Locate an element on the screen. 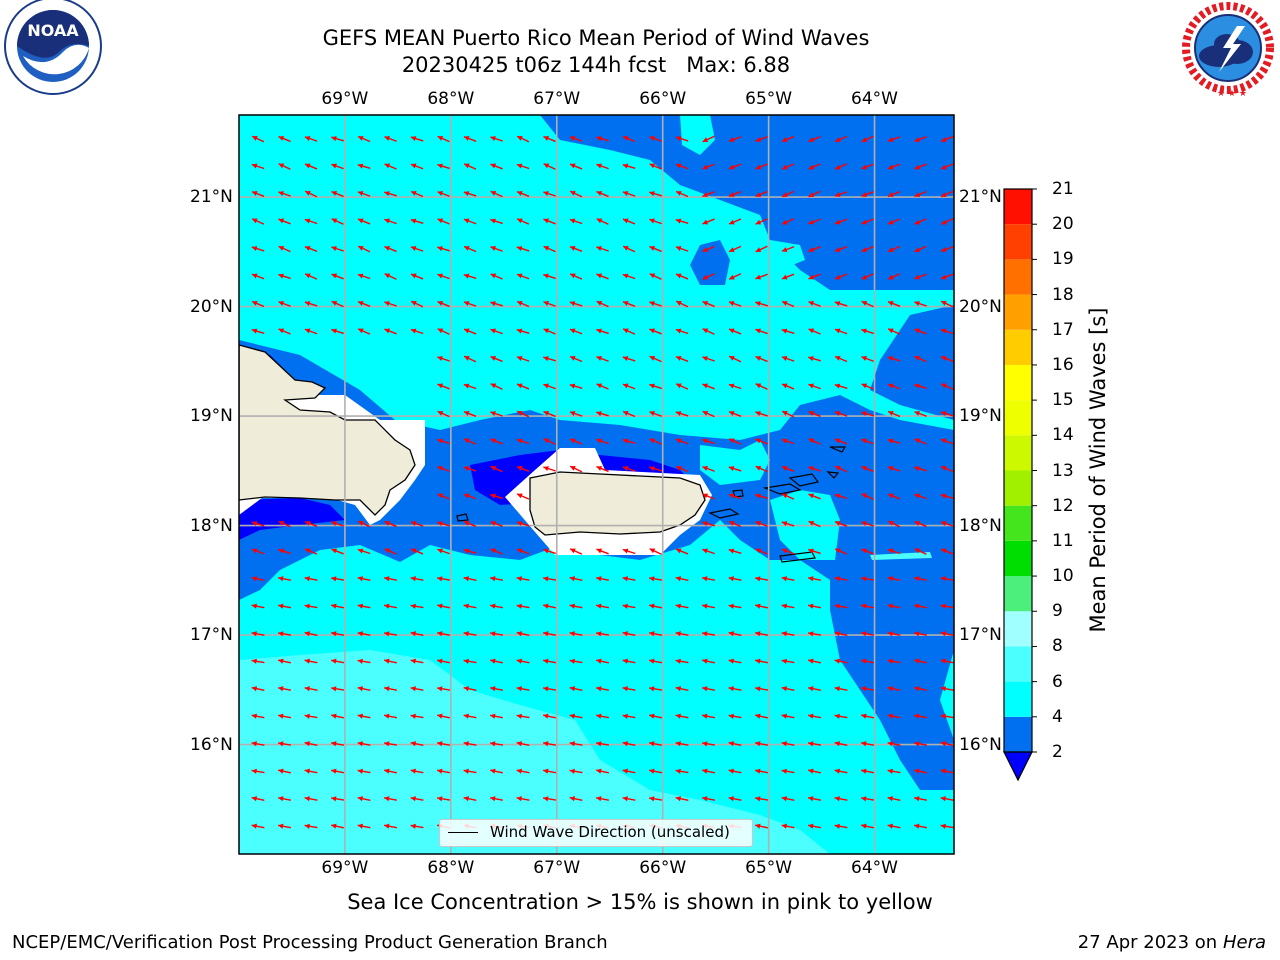 The height and width of the screenshot is (960, 1280). legend-label: Wind Wave Direction (unscaled) is located at coordinates (610, 832).